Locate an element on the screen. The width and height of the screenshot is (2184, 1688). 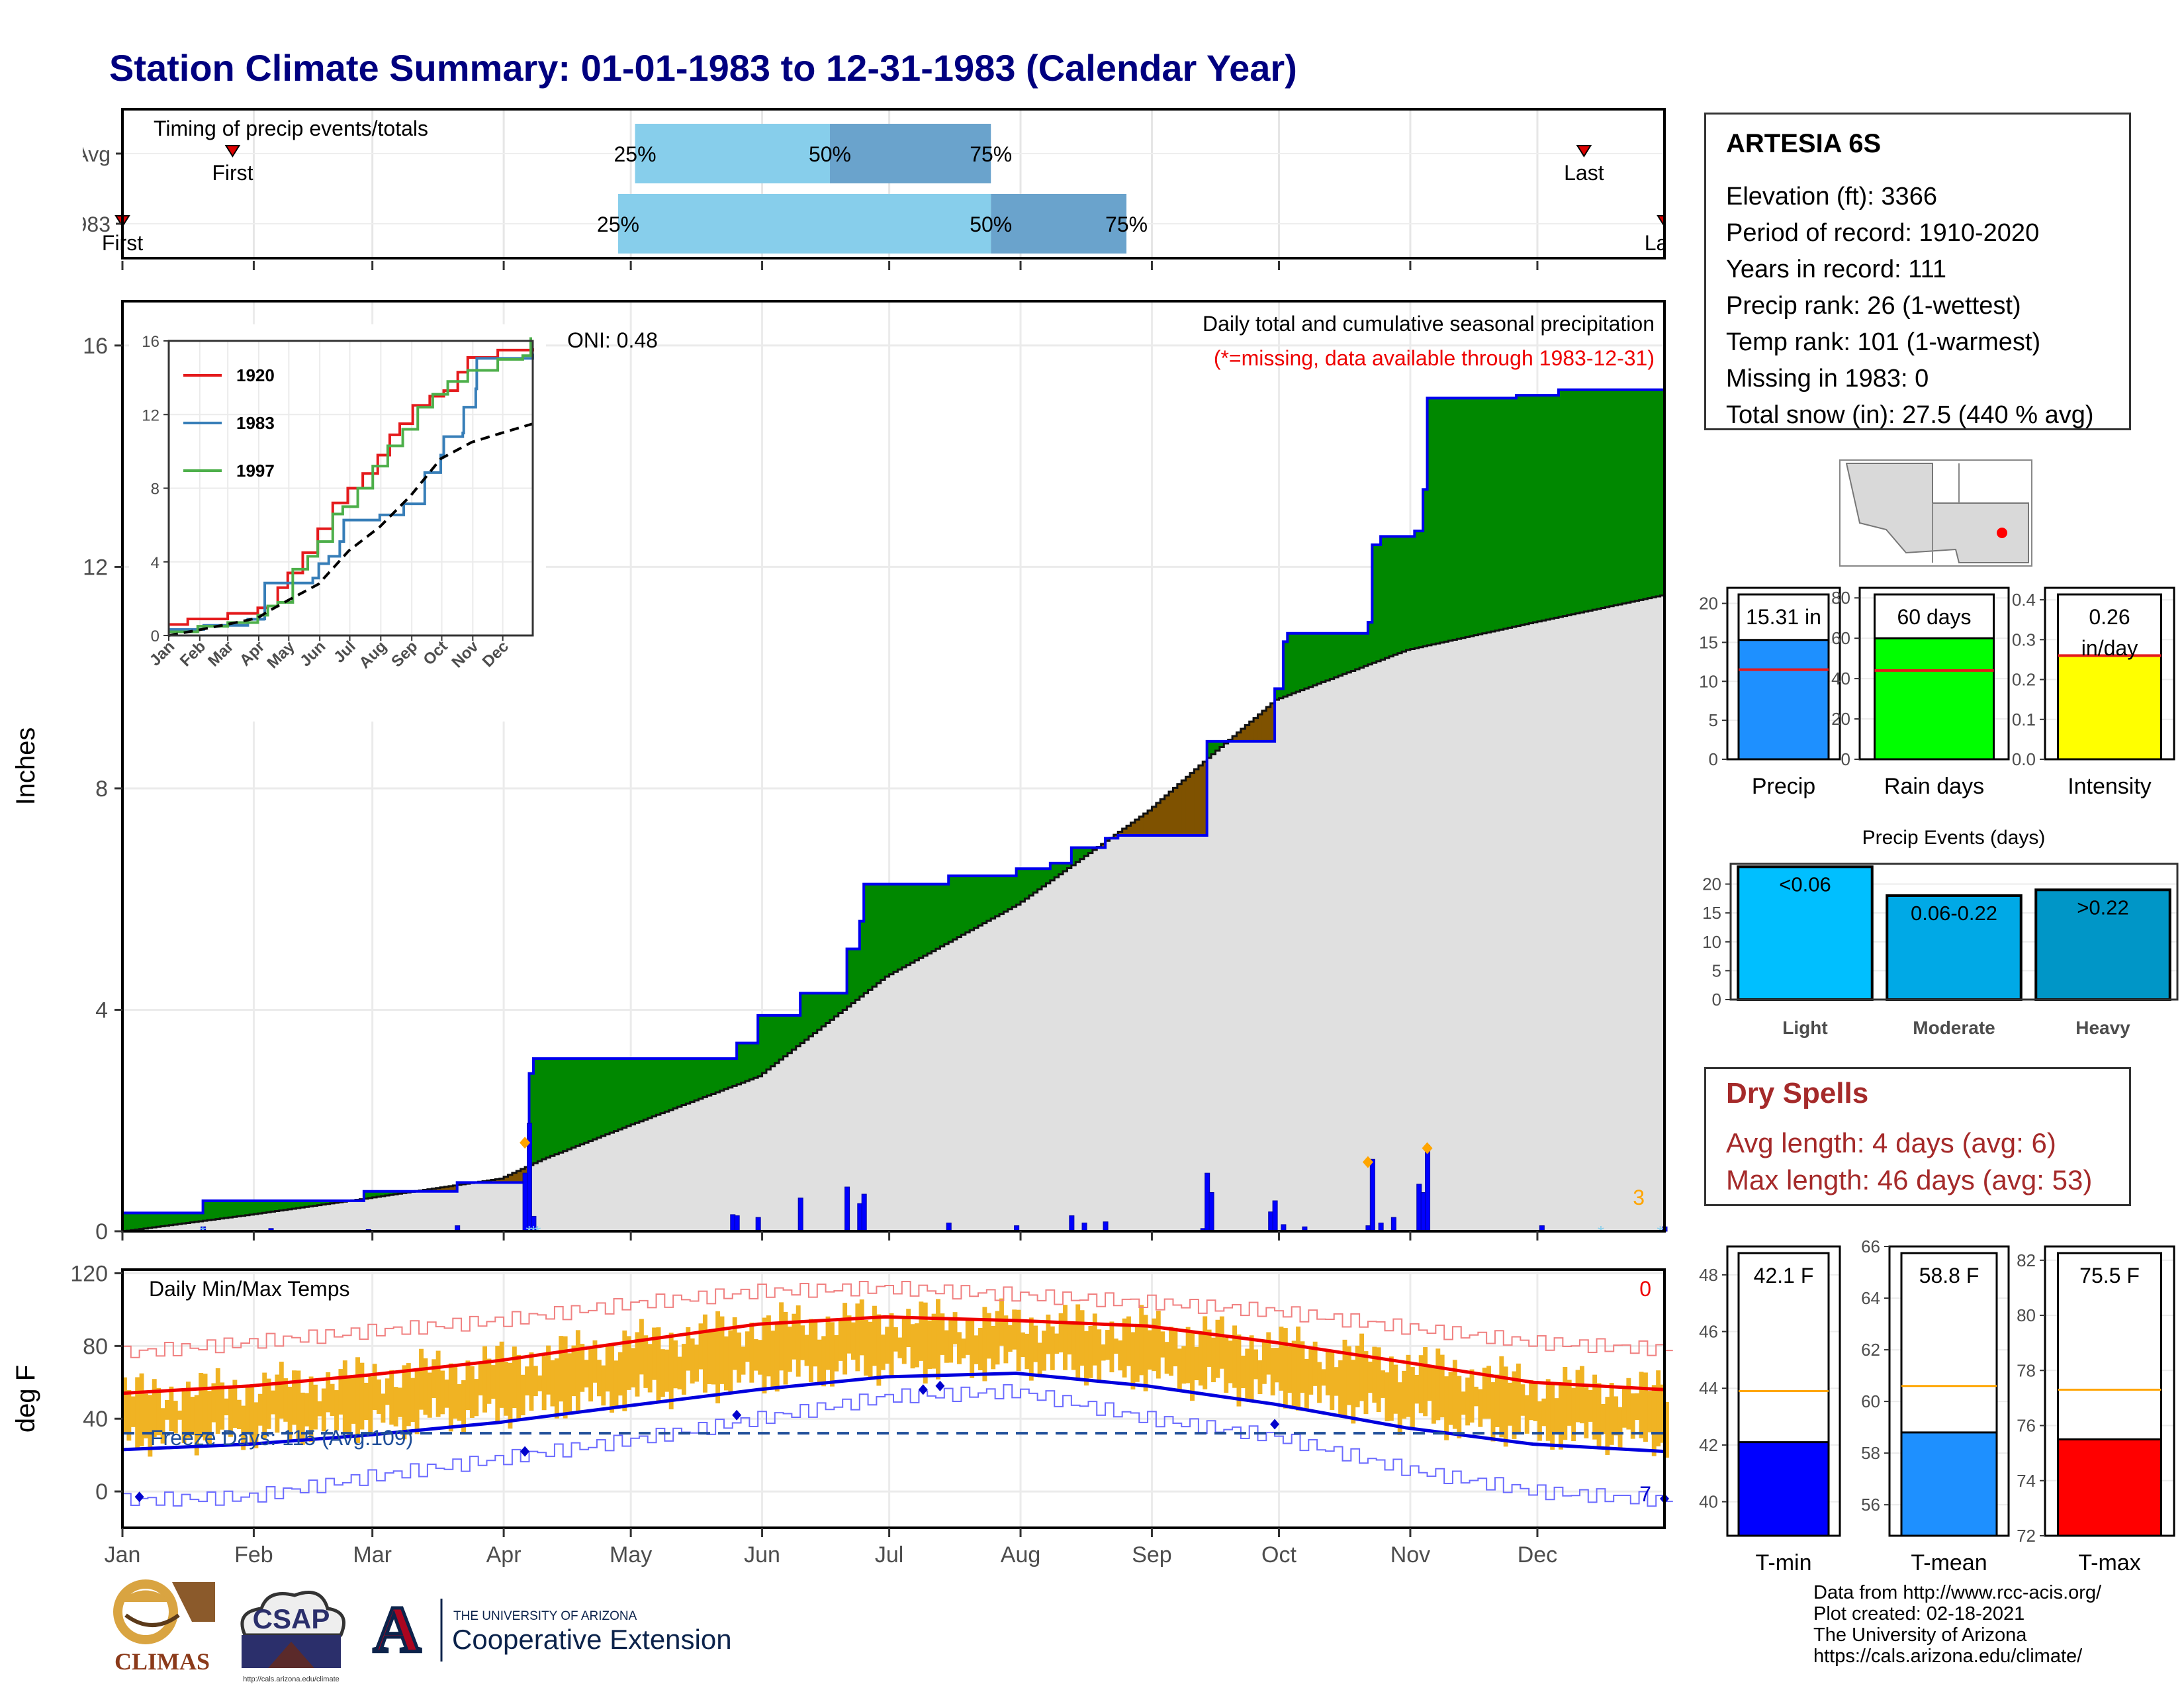
tmin-panel-frame is located at coordinates (1783, 1391).